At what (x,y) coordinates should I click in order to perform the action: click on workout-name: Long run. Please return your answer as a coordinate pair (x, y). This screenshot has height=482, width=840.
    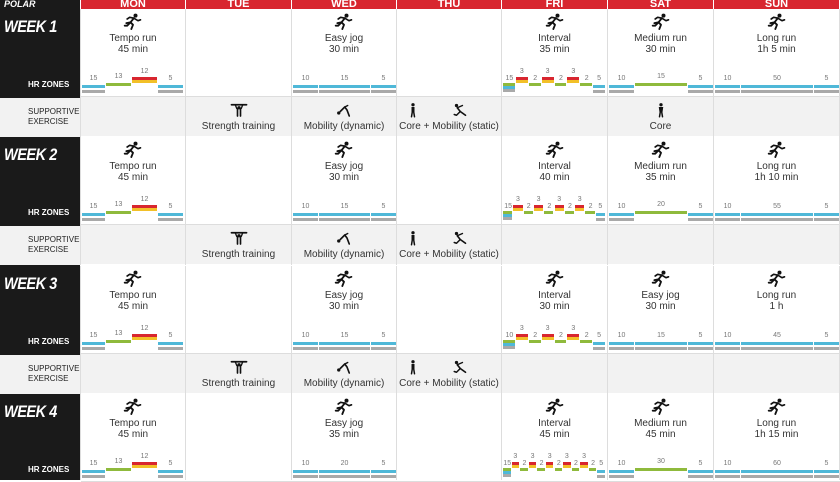
    Looking at the image, I should click on (776, 38).